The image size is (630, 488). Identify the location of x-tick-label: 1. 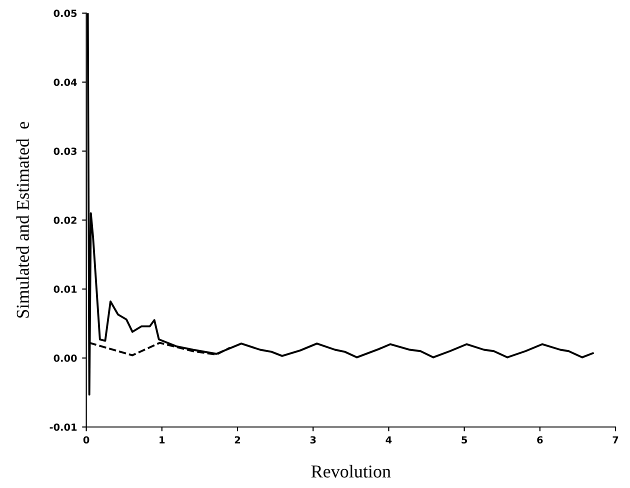
(162, 440).